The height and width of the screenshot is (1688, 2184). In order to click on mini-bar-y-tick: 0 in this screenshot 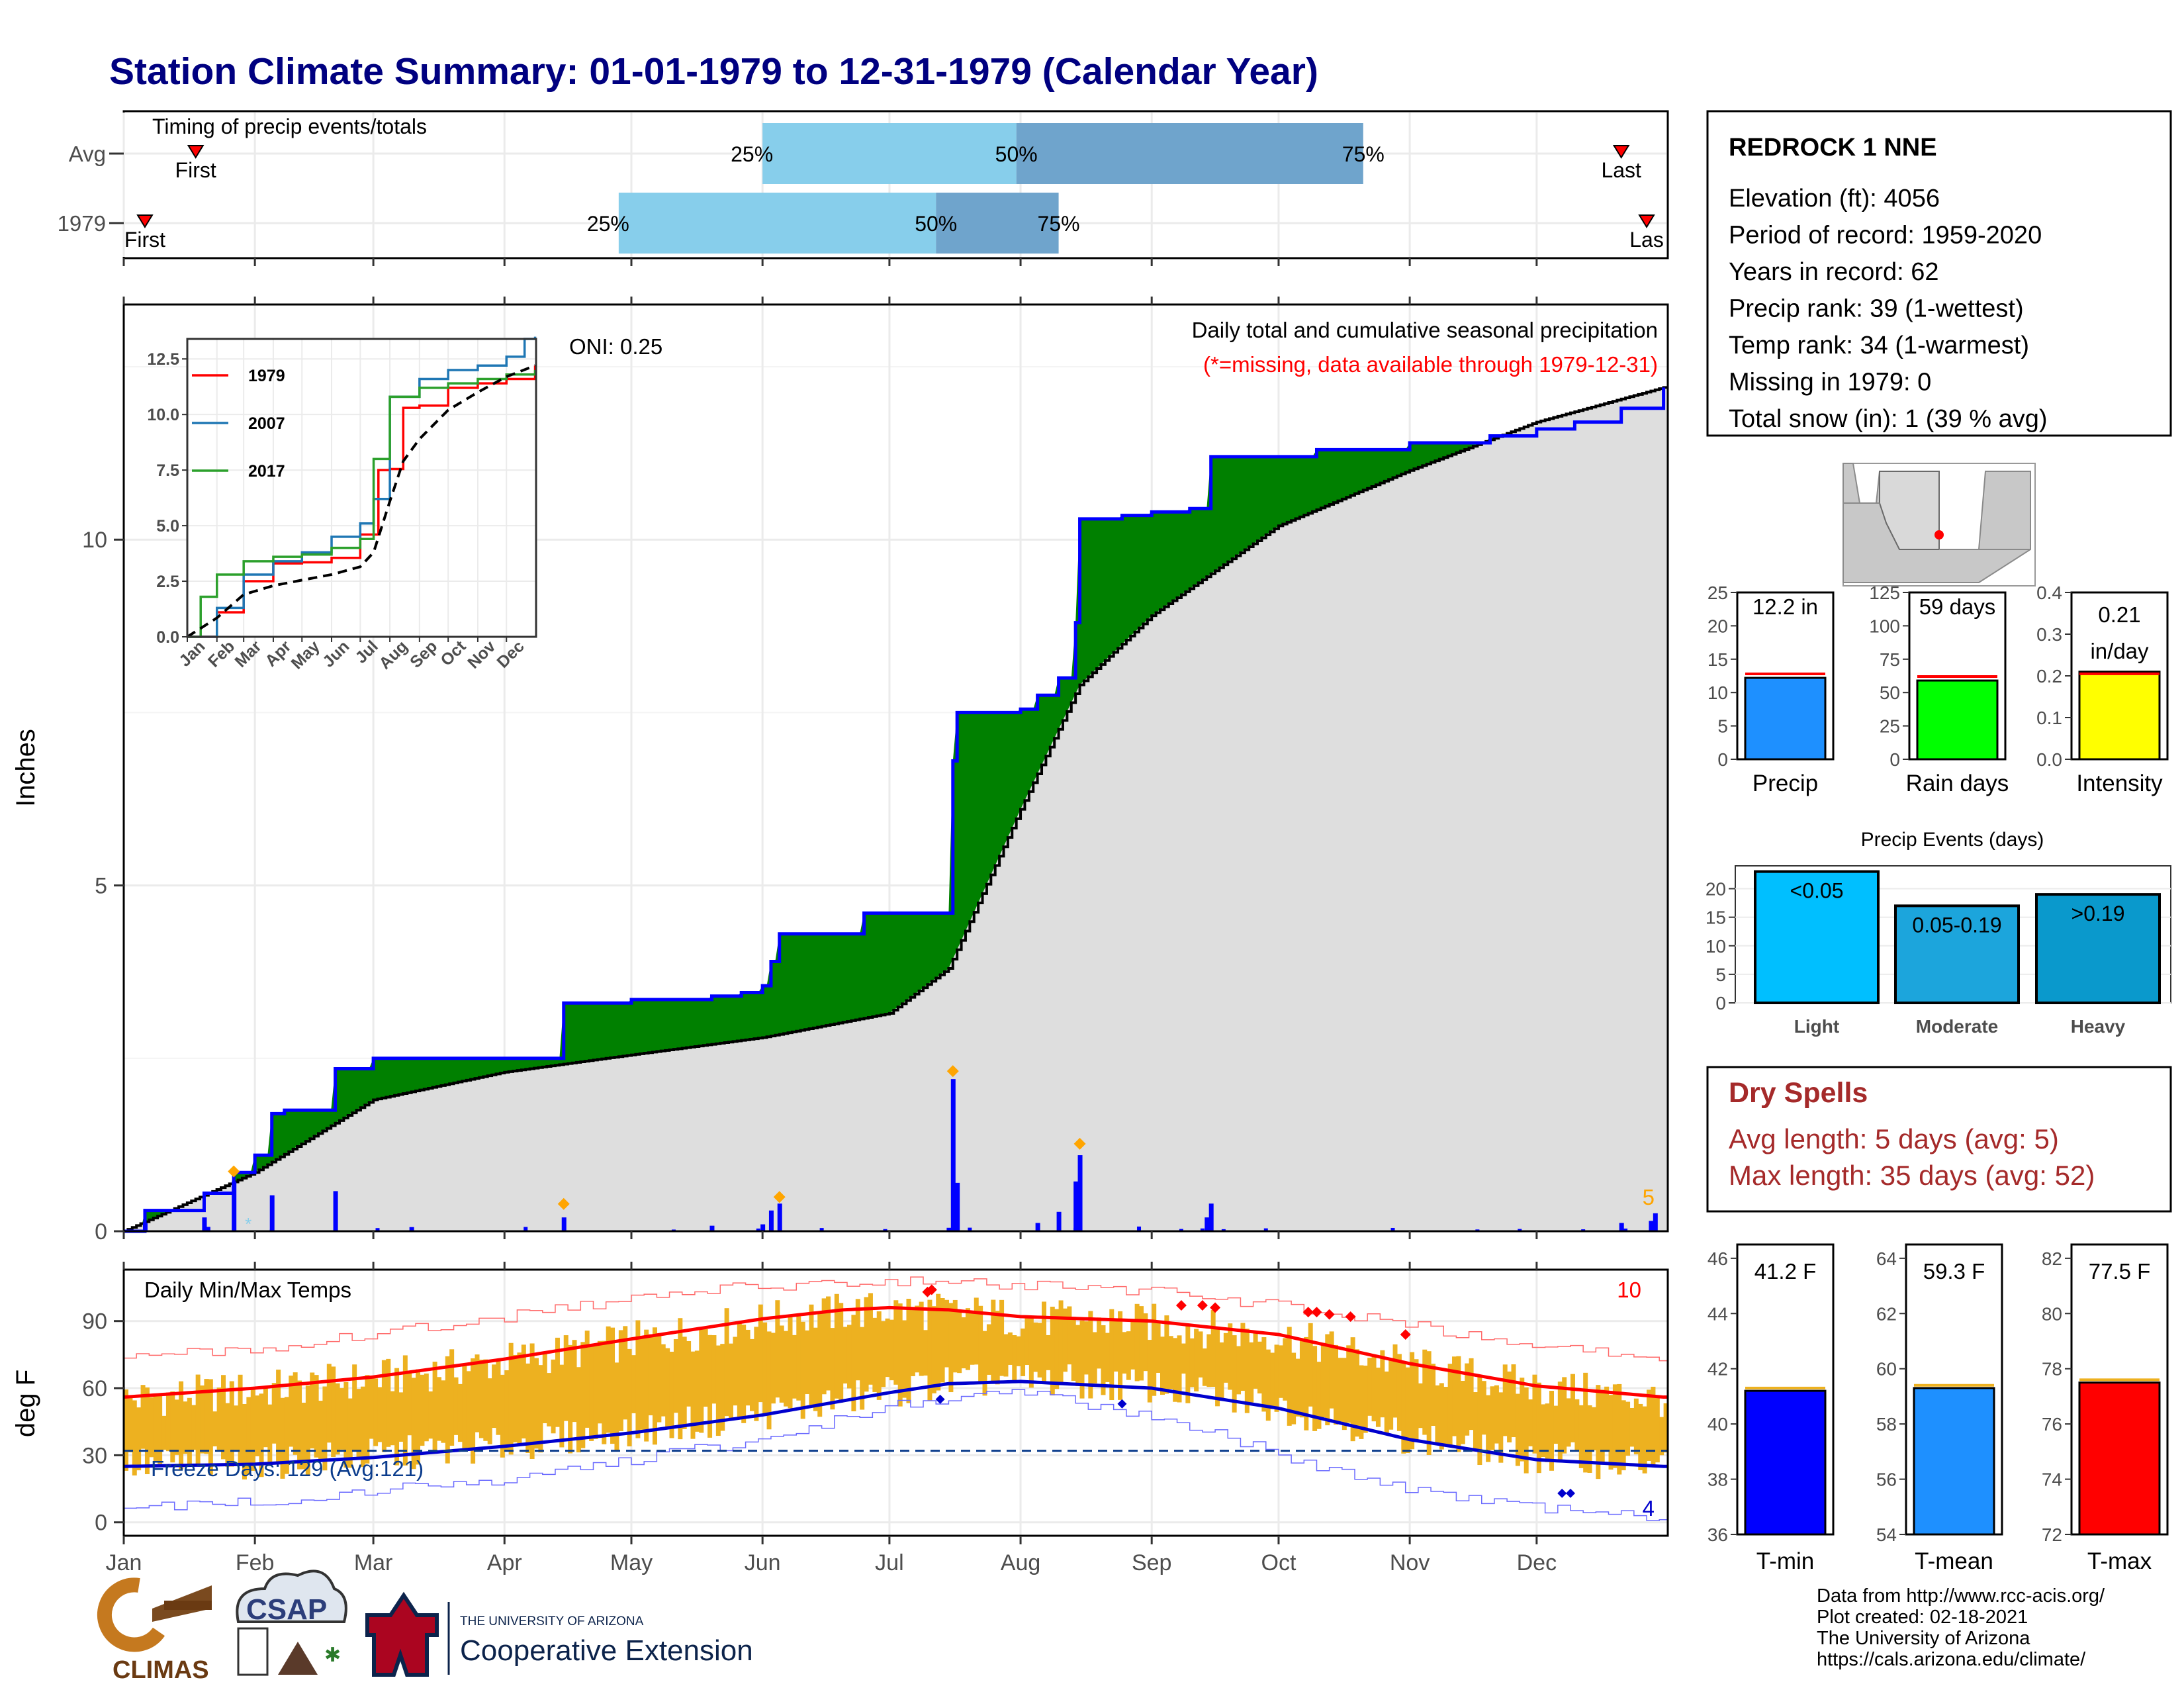, I will do `click(1894, 759)`.